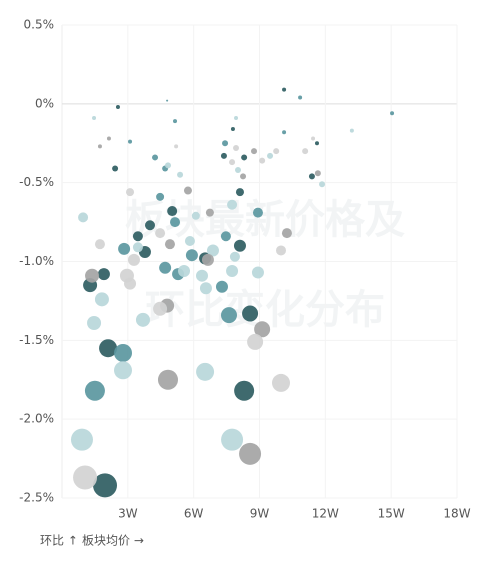  What do you see at coordinates (36, 498) in the screenshot?
I see `y-tick-label: -2.5%` at bounding box center [36, 498].